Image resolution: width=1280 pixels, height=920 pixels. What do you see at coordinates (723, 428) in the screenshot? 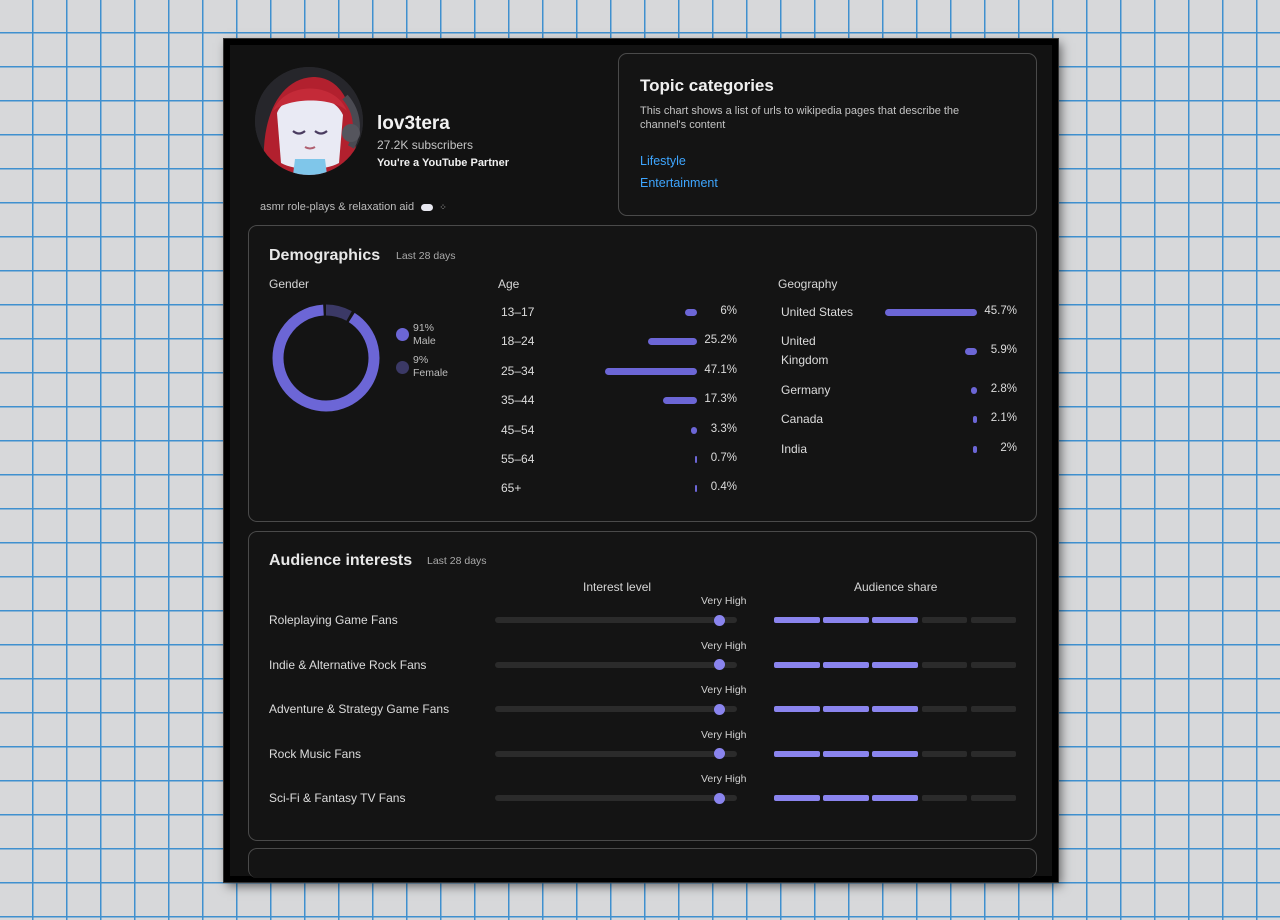
I see `age-value: 3.3%` at bounding box center [723, 428].